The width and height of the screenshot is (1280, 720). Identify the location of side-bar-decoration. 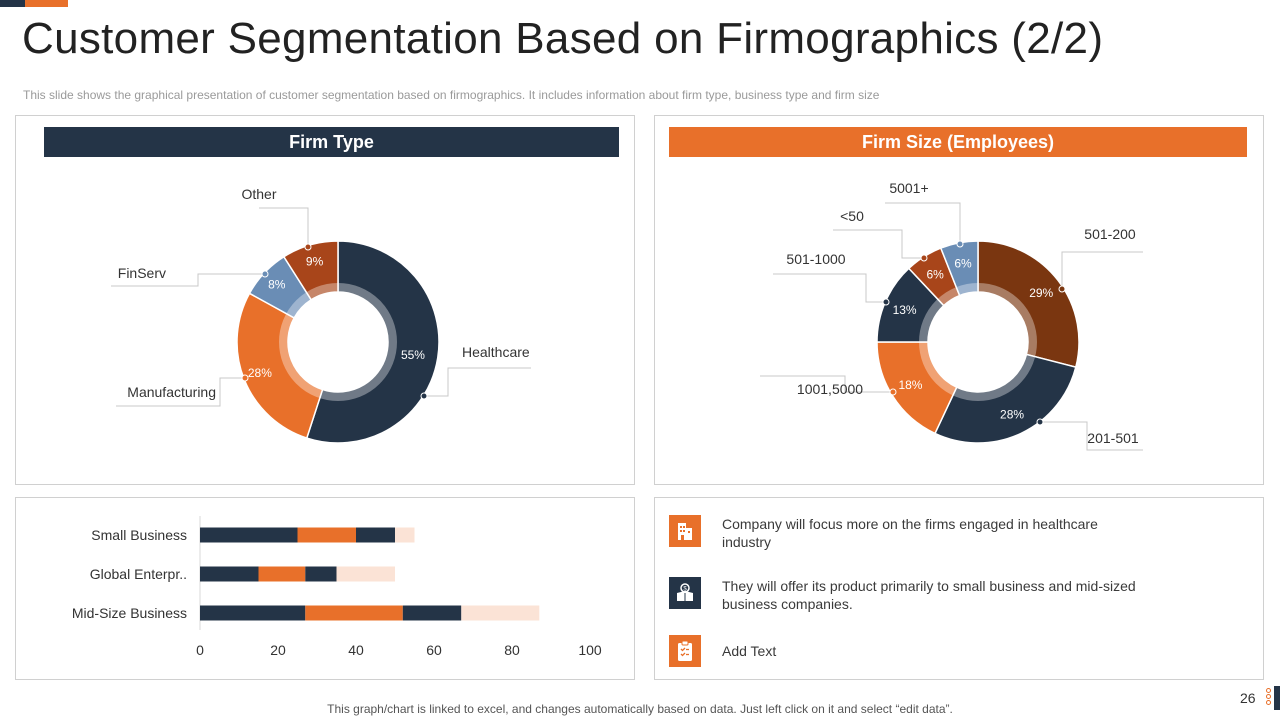
(1277, 698).